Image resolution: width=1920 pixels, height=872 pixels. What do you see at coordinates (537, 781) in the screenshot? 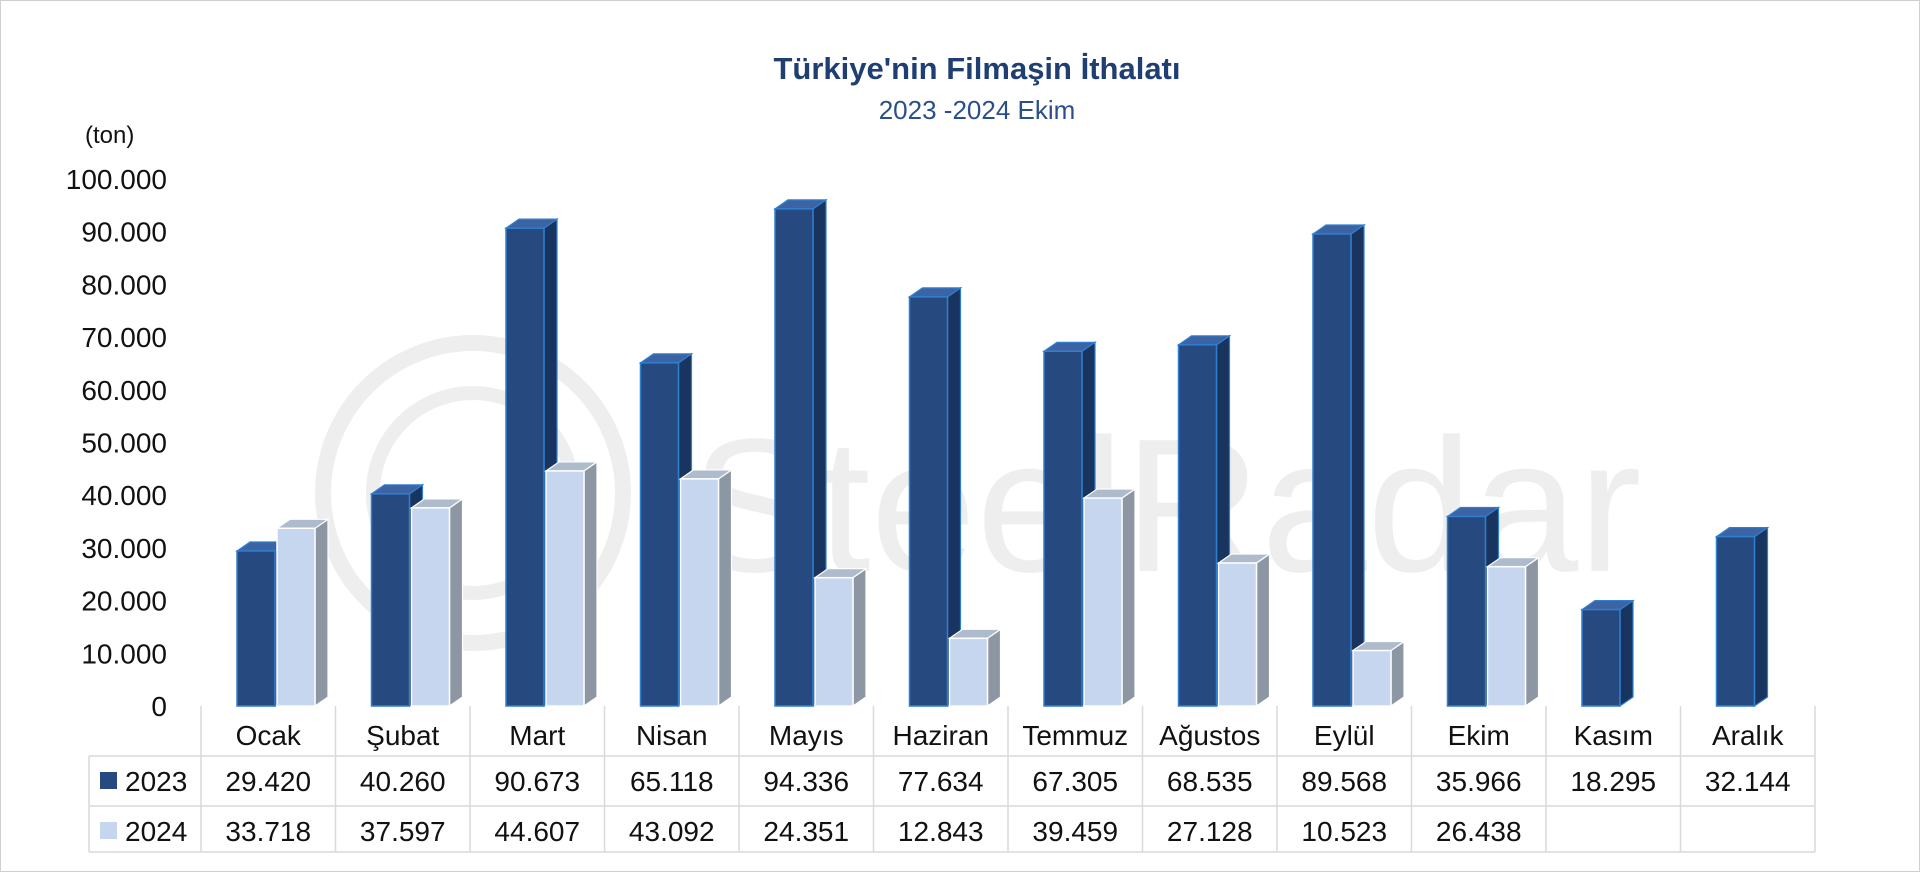
I see `data-label: 90.673` at bounding box center [537, 781].